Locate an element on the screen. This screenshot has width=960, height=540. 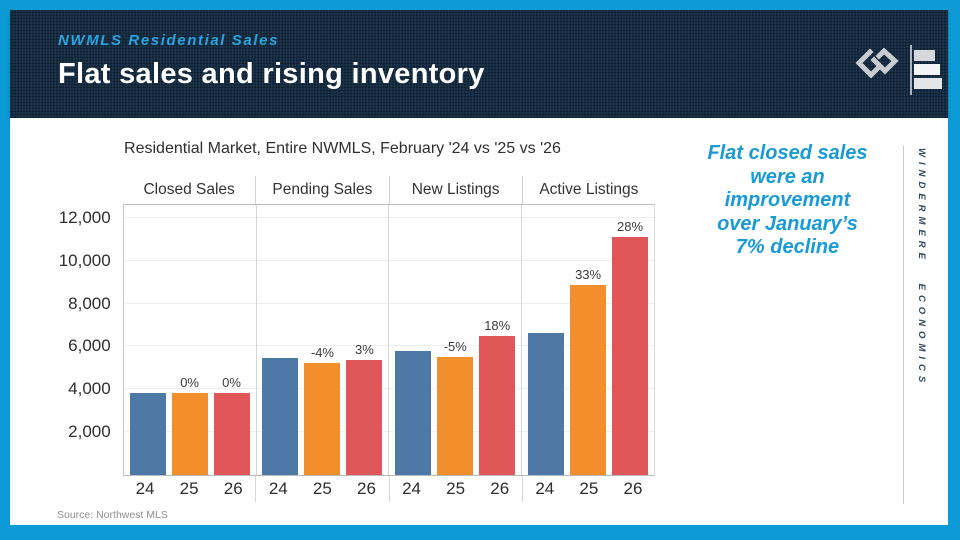
chart-pane: 33% 28% is located at coordinates (587, 340).